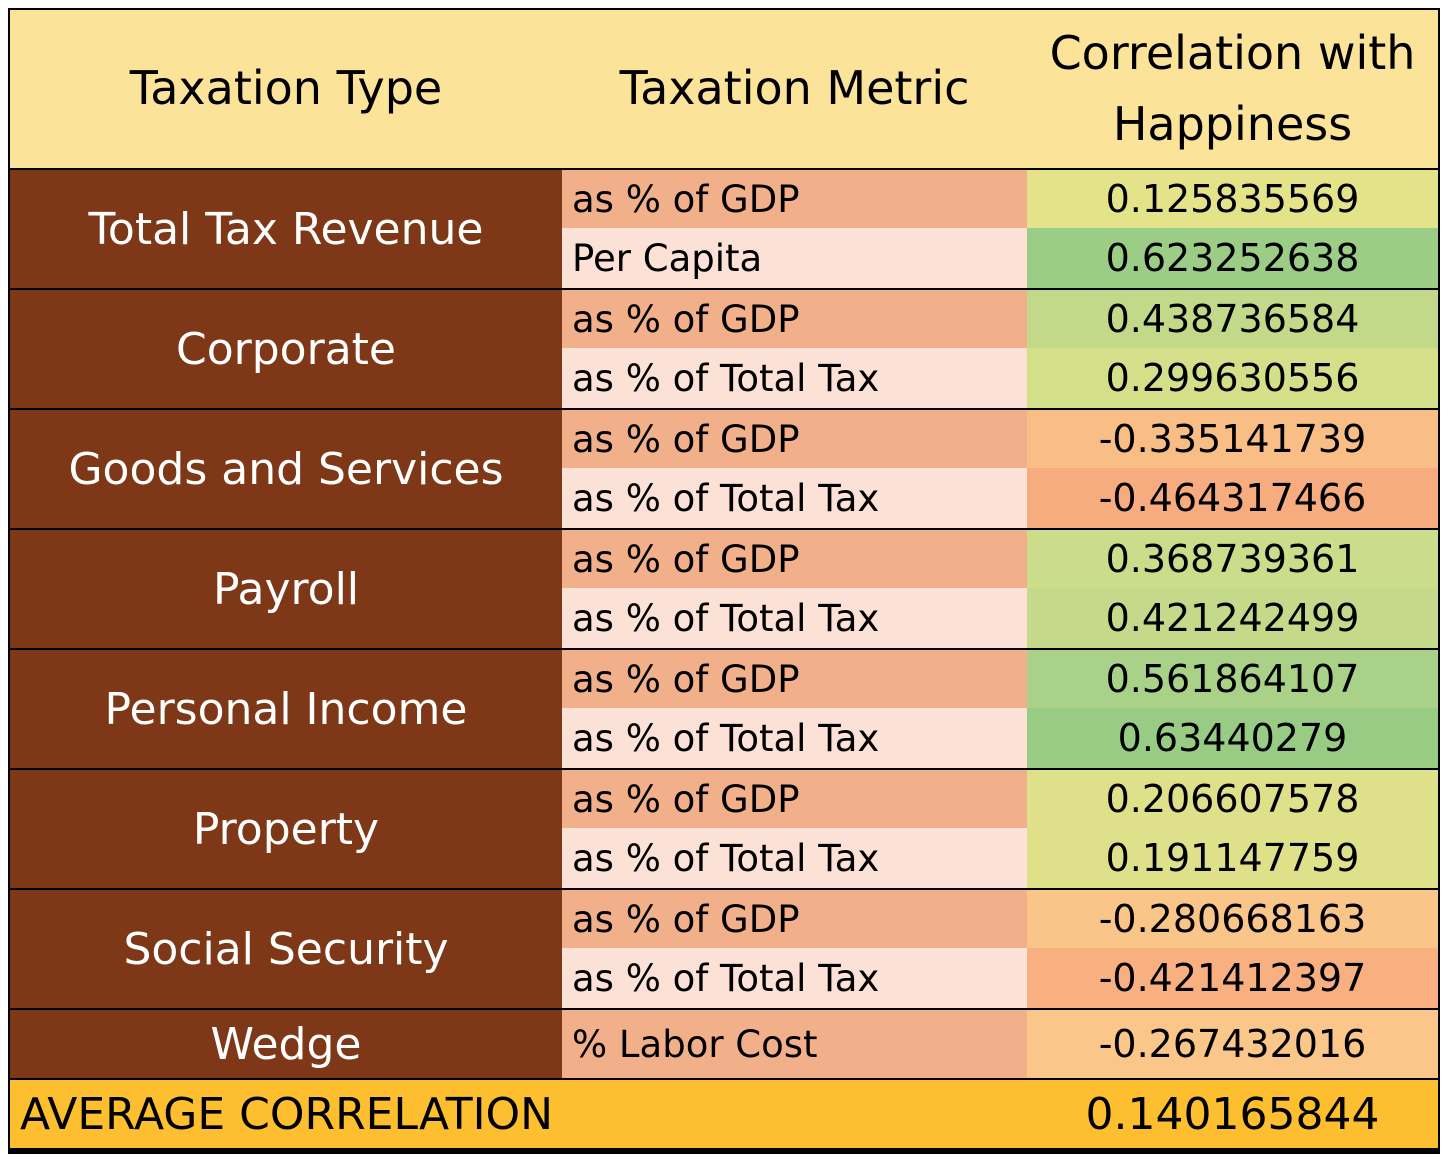  Describe the element at coordinates (1232, 559) in the screenshot. I see `correlation-value-cell: 0.368739361` at that location.